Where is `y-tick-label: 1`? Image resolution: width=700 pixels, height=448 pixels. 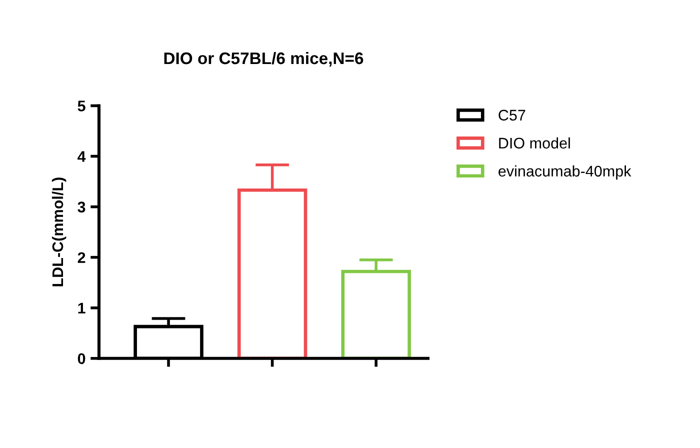
y-tick-label: 1 is located at coordinates (82, 308).